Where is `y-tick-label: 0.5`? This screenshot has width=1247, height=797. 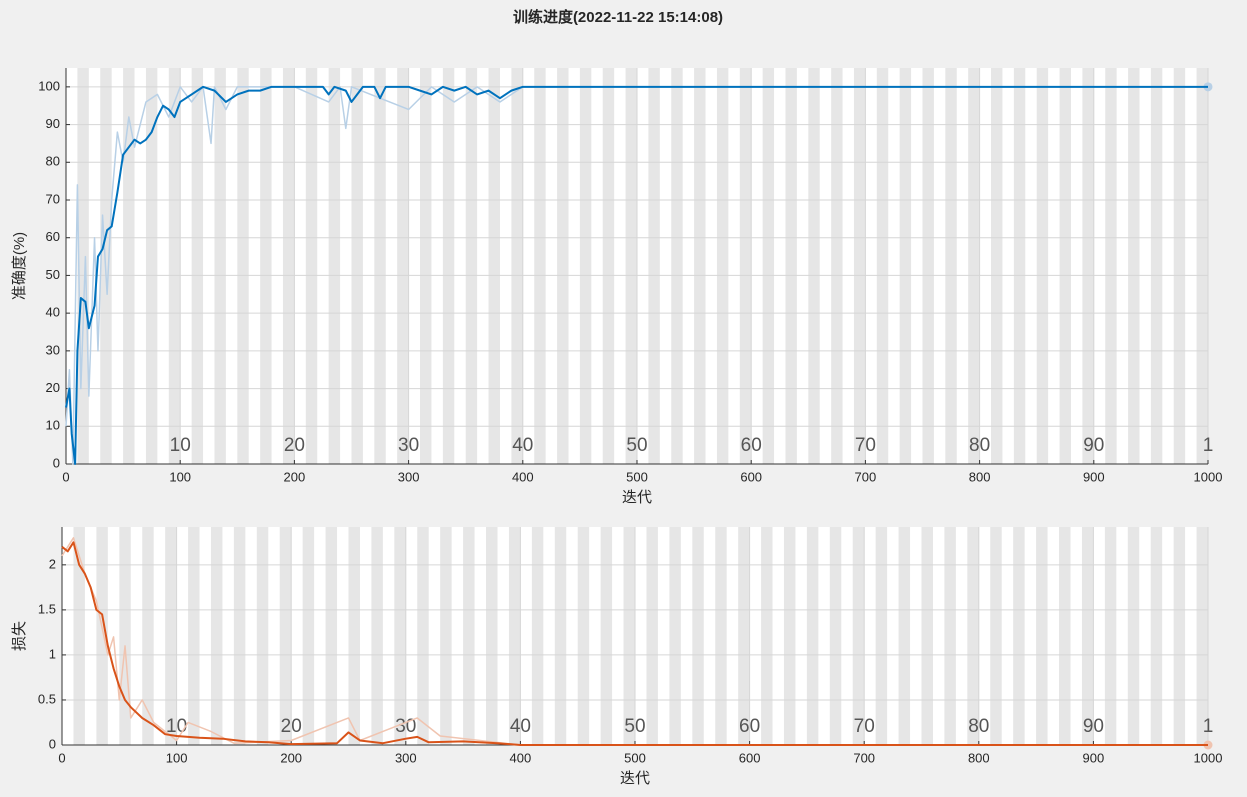
y-tick-label: 0.5 is located at coordinates (47, 698).